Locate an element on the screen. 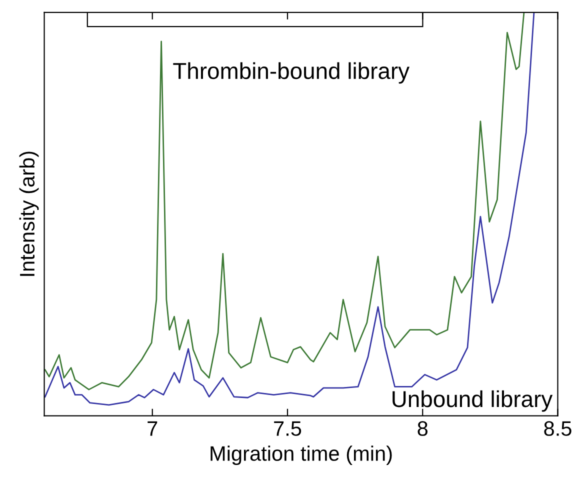 This screenshot has height=479, width=575. x-tick-label: 7.5 is located at coordinates (288, 428).